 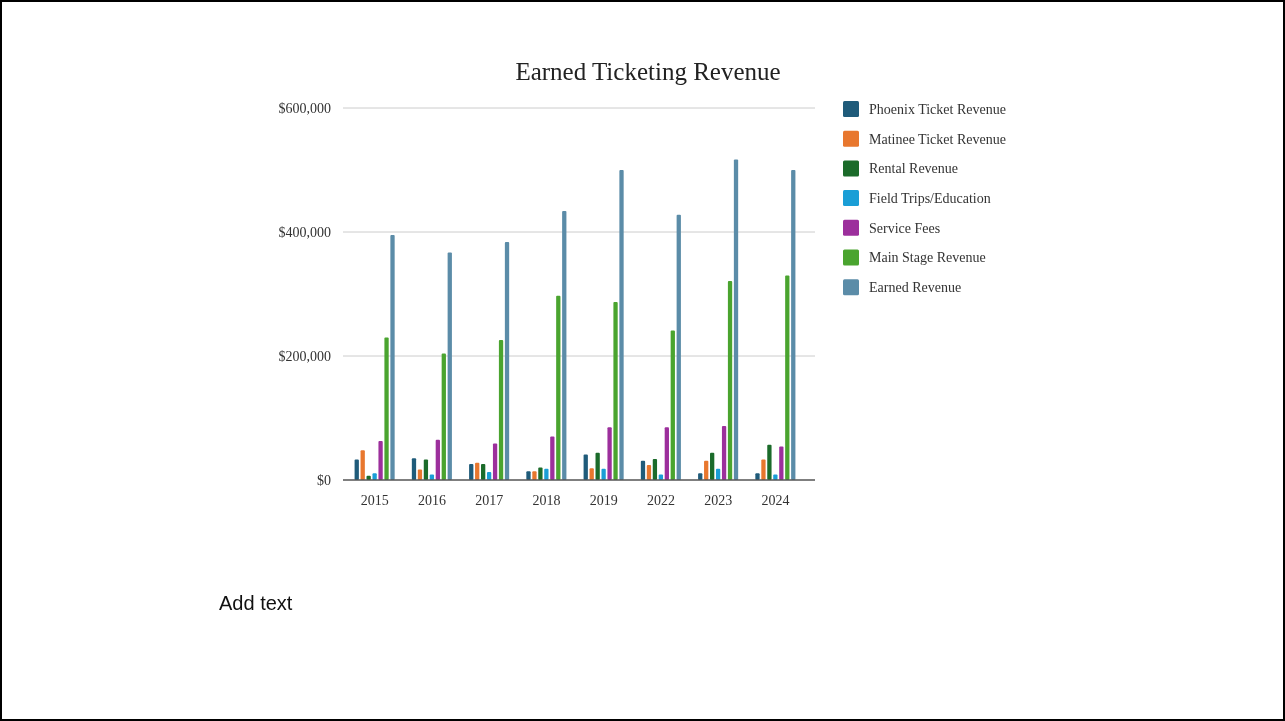 I want to click on x-tick-label: 2024, so click(x=775, y=500).